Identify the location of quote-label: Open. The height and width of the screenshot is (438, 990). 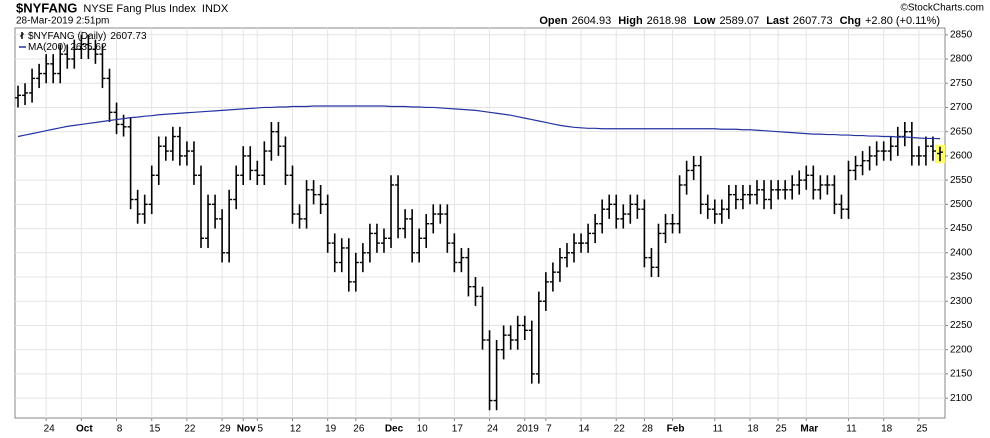
(553, 21).